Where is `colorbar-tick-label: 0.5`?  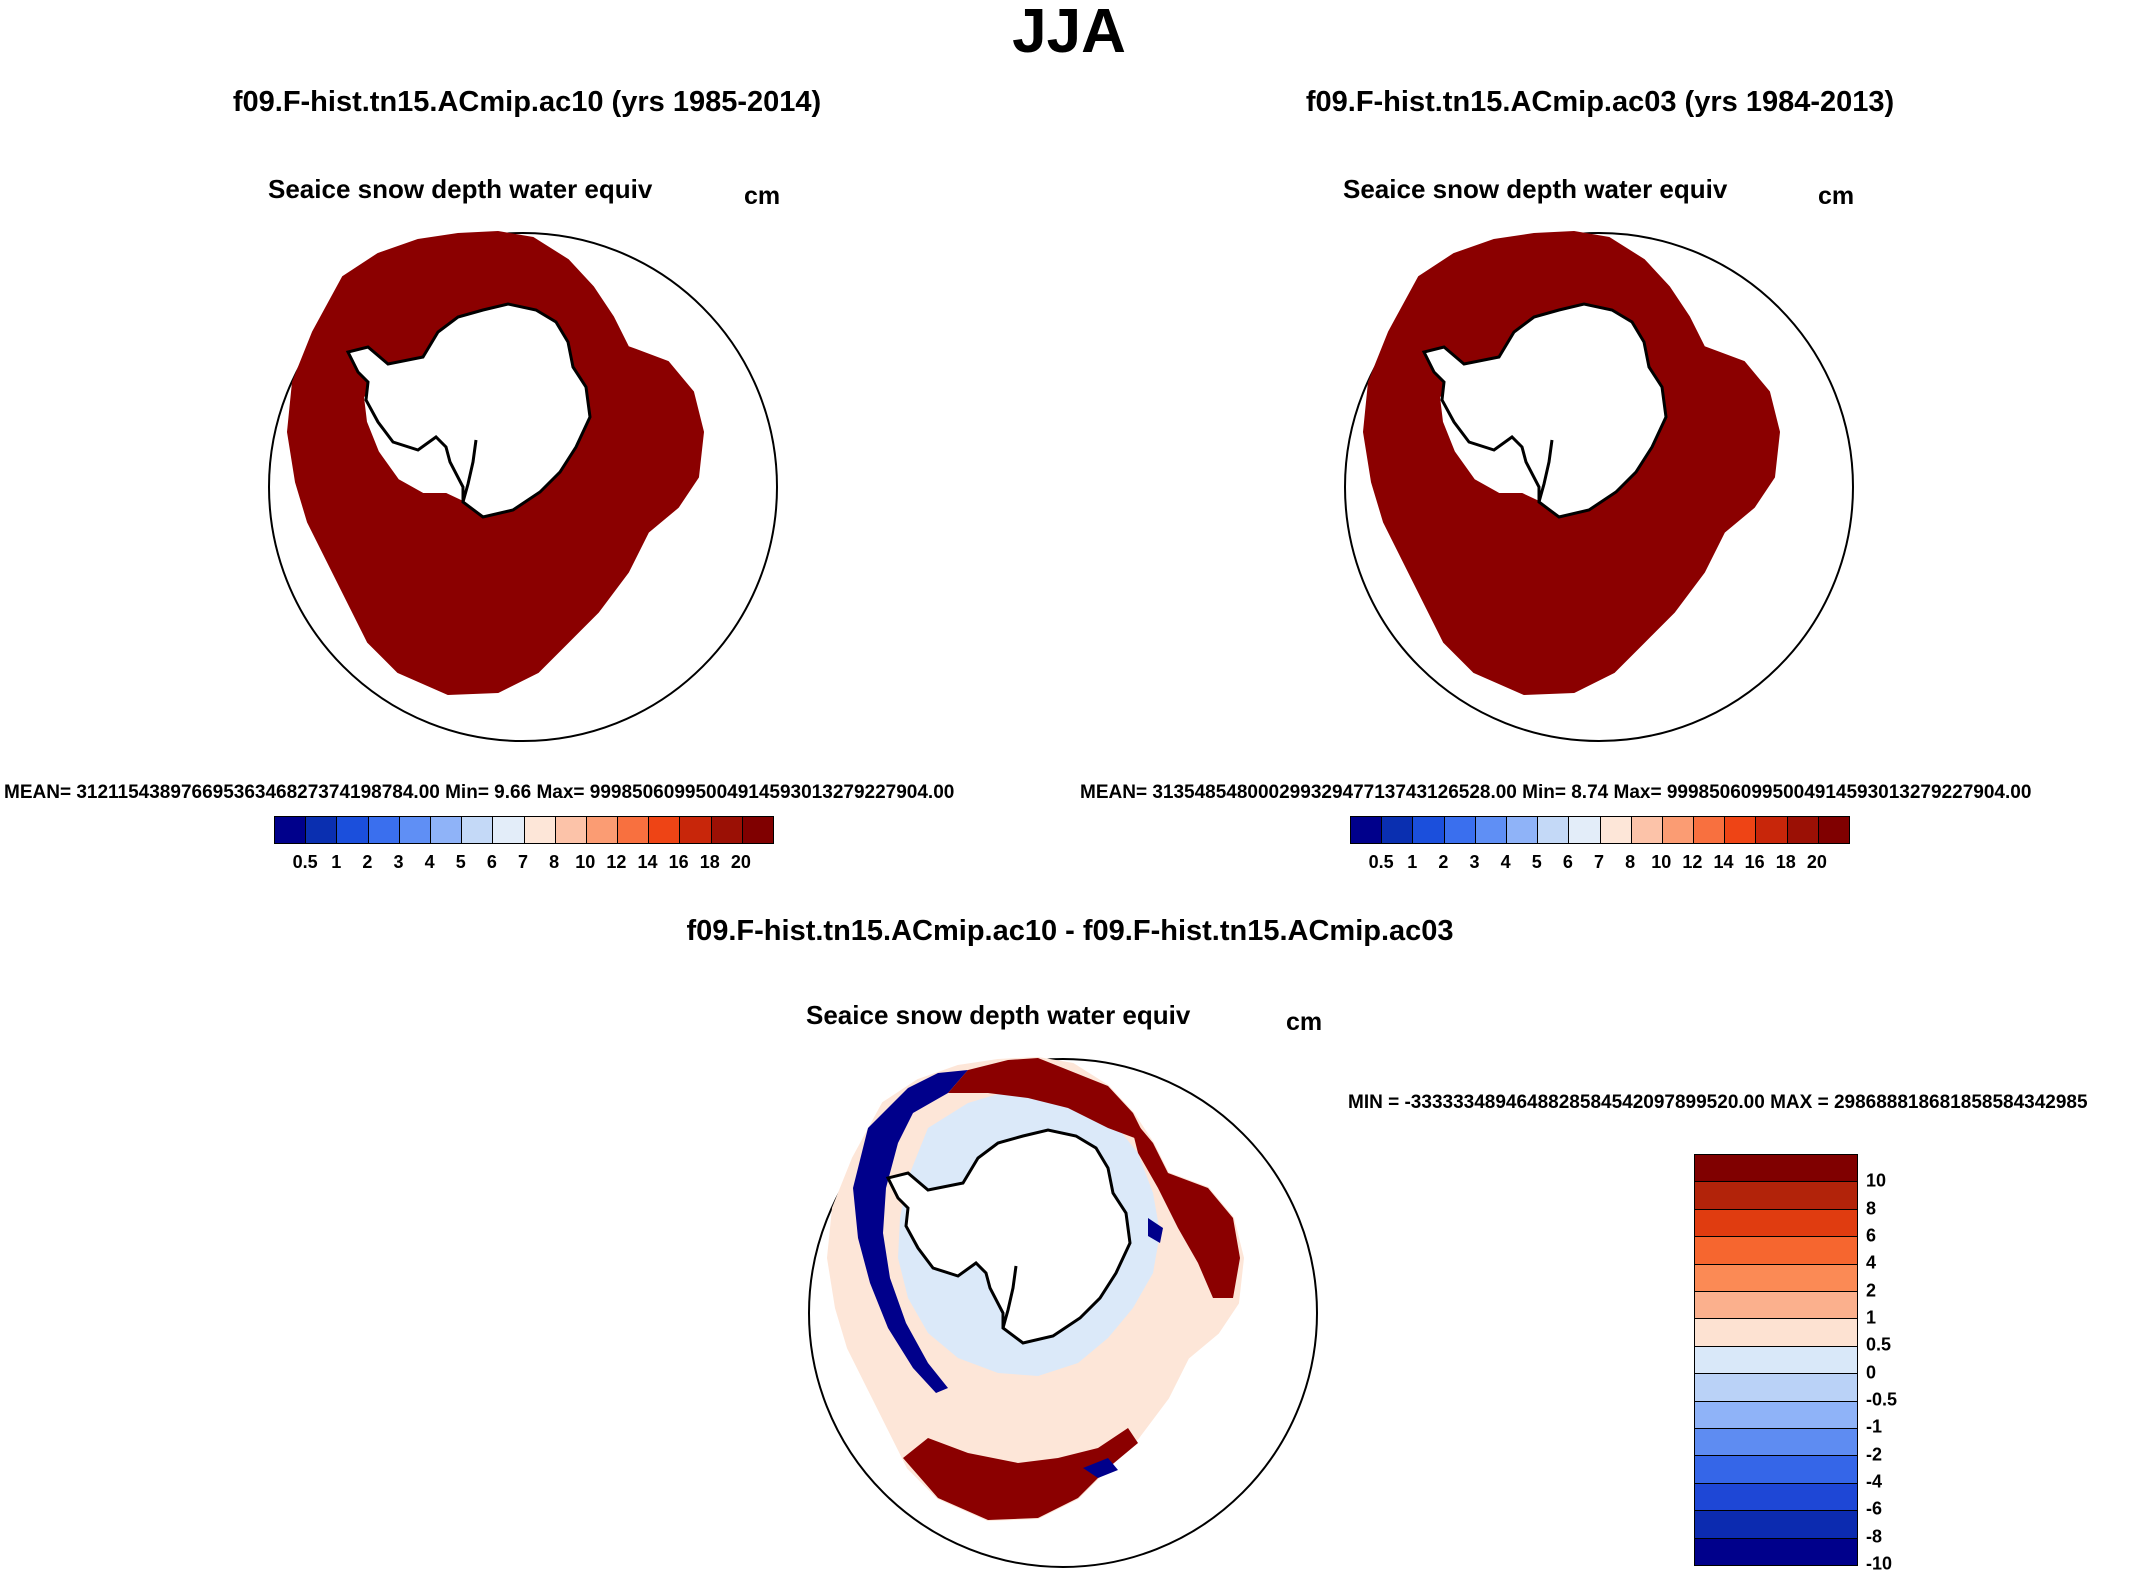
colorbar-tick-label: 0.5 is located at coordinates (1879, 1344).